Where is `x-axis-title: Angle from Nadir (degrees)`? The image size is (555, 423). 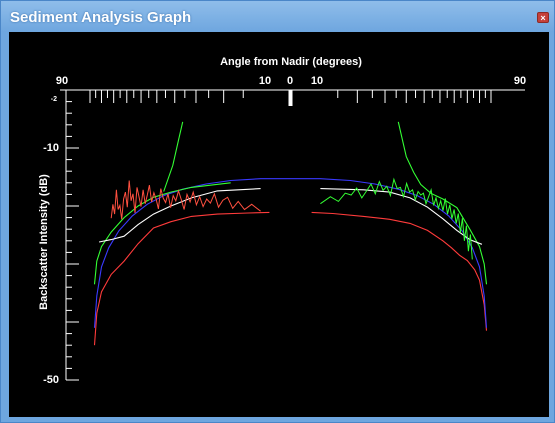
x-axis-title: Angle from Nadir (degrees) is located at coordinates (291, 62).